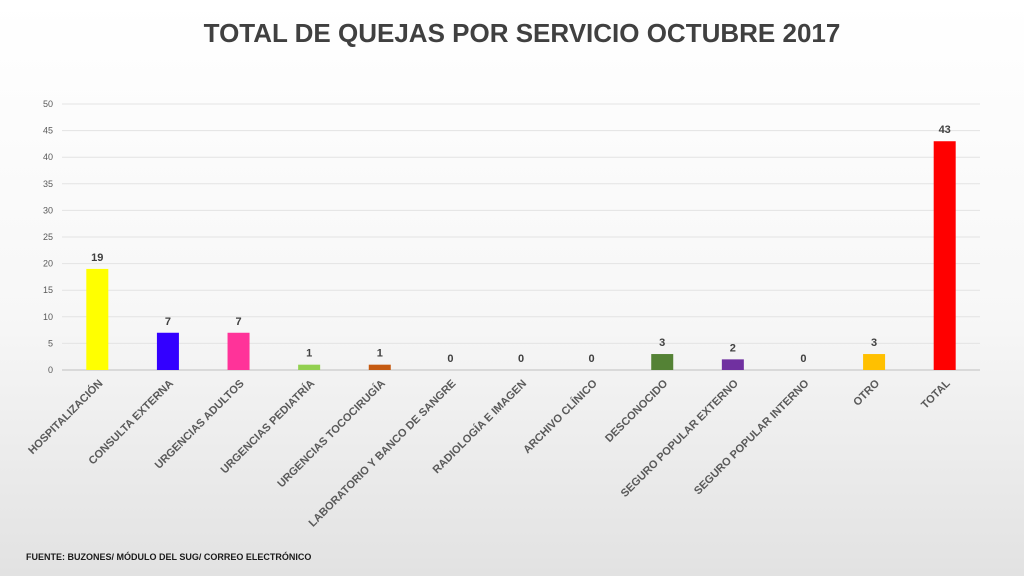 The width and height of the screenshot is (1024, 576). I want to click on y-tick-label: 40, so click(48, 157).